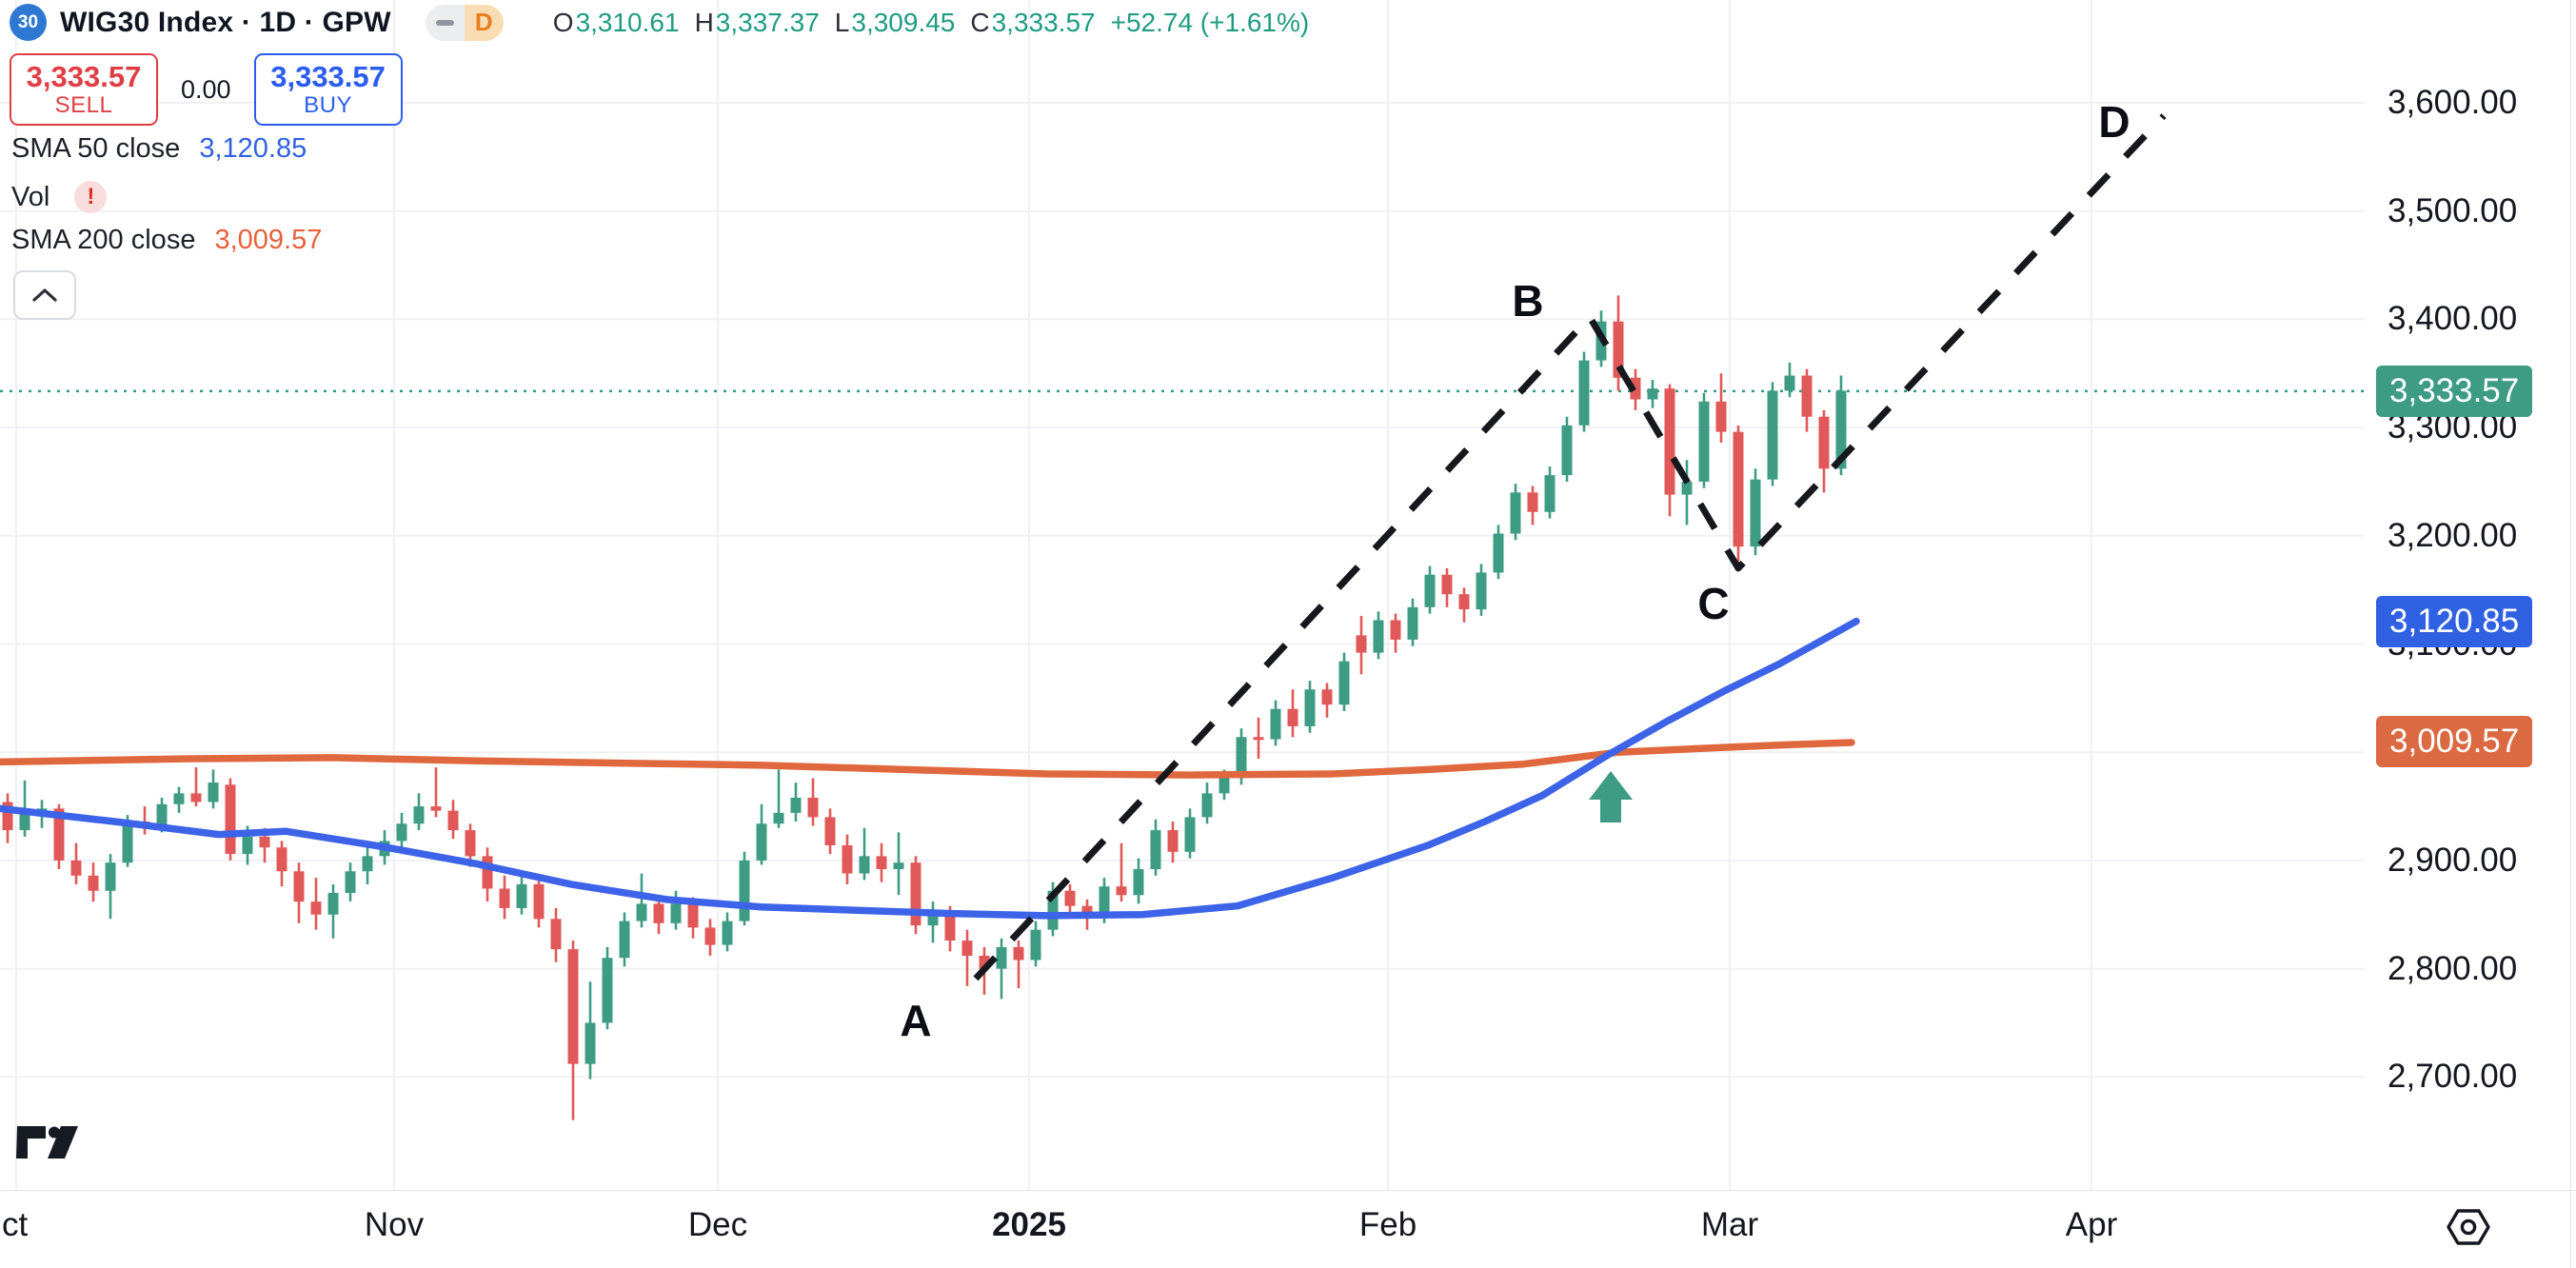 The width and height of the screenshot is (2576, 1268). I want to click on price-tick: 2,900.00, so click(2453, 860).